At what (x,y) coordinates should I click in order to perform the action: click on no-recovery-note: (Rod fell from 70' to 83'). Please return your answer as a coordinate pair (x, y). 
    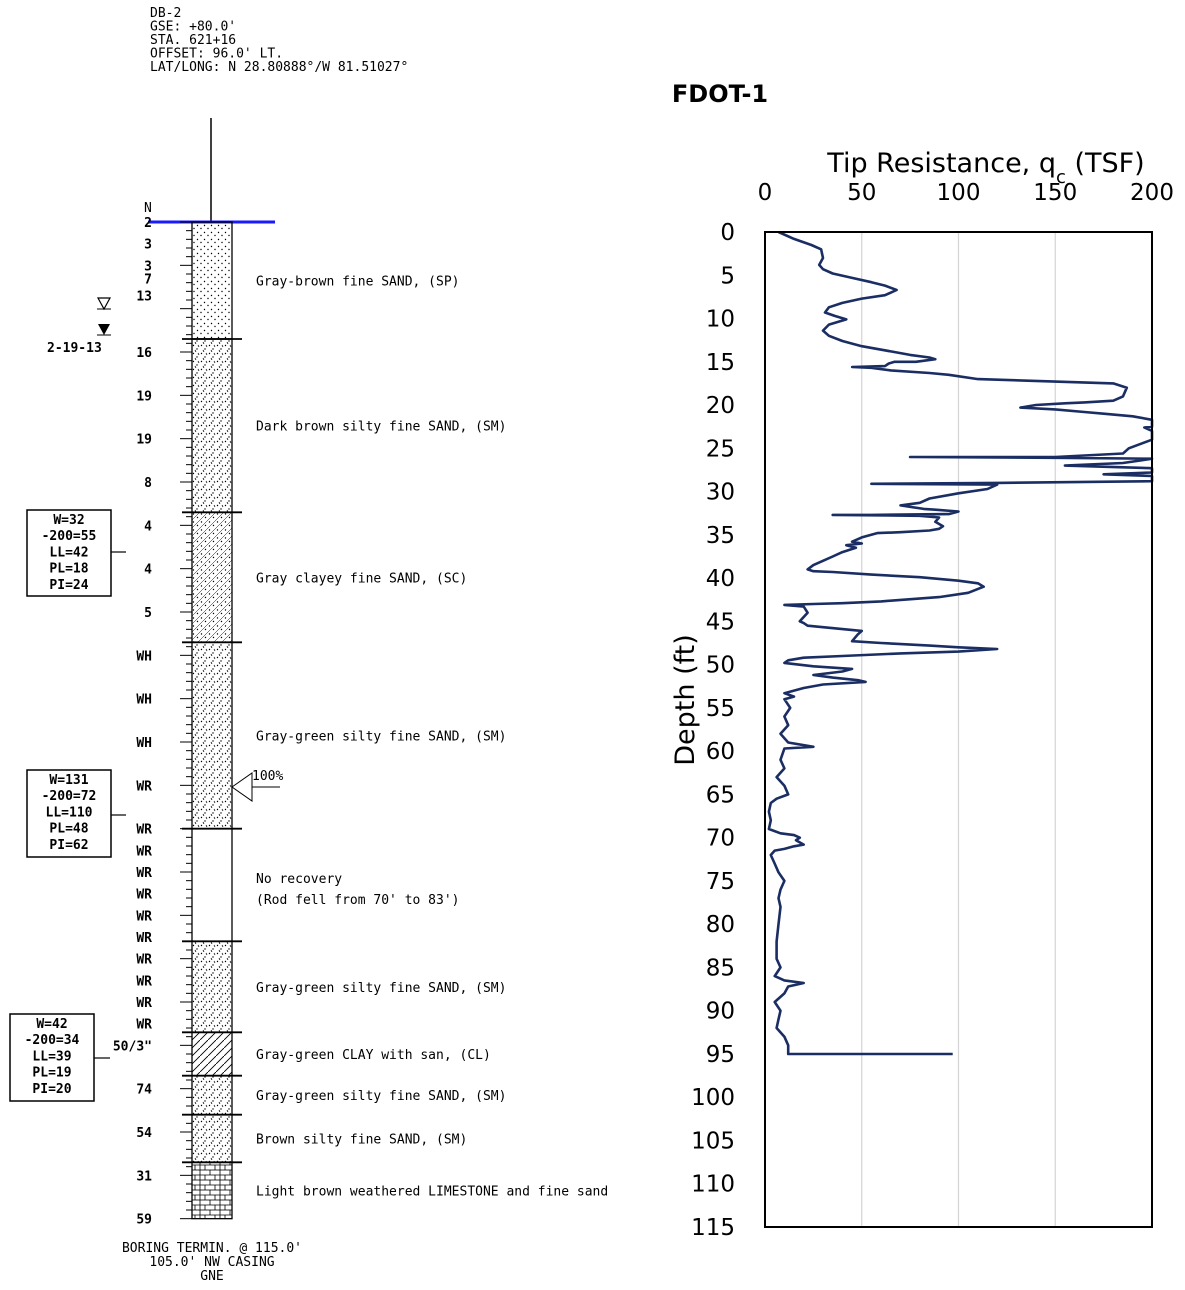
    Looking at the image, I should click on (358, 900).